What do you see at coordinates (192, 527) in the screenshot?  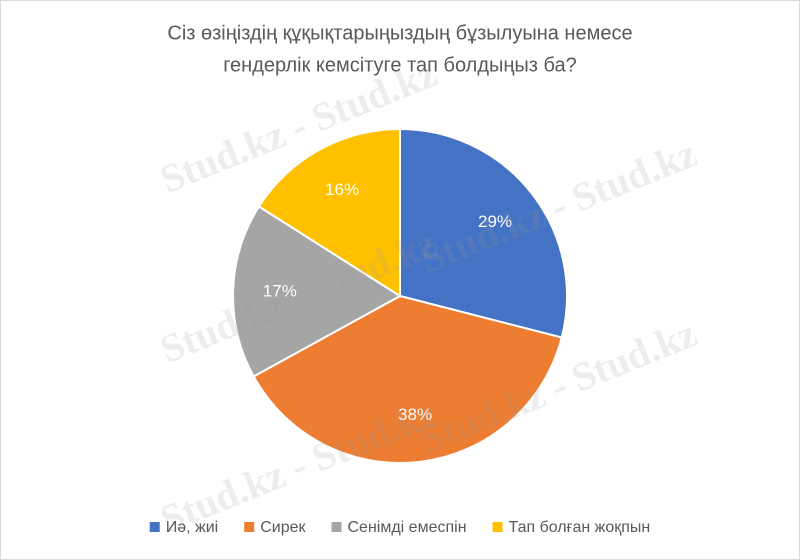 I see `legend-label: Иә, жиі` at bounding box center [192, 527].